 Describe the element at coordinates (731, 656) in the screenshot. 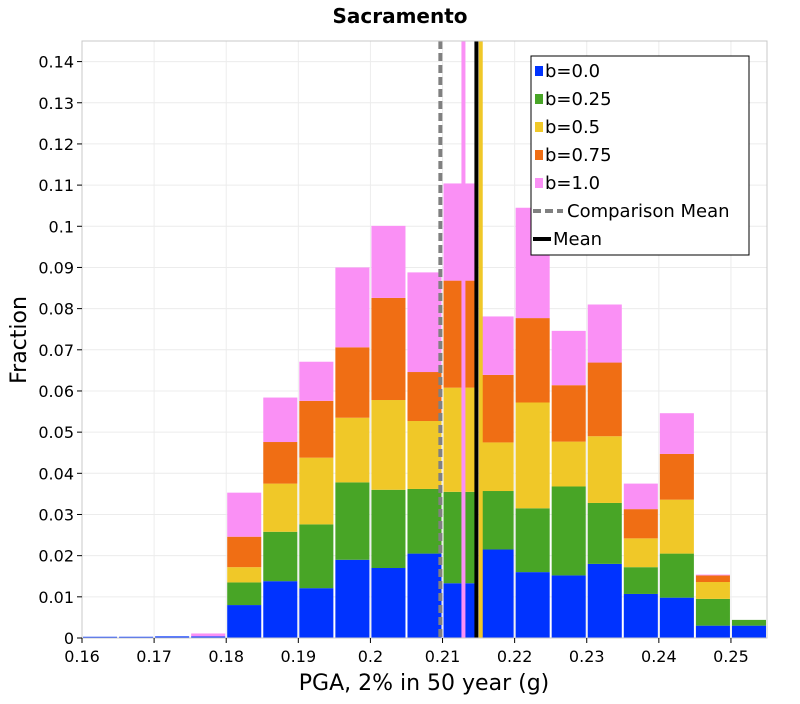

I see `x-tick-label: 0.25` at that location.